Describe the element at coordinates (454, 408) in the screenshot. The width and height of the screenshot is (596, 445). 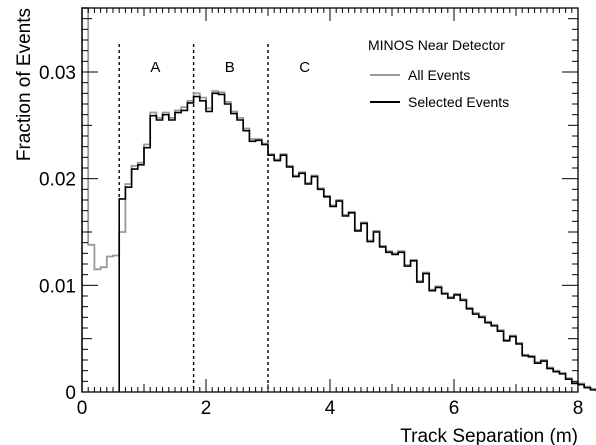
I see `x-tick-label: 6` at that location.